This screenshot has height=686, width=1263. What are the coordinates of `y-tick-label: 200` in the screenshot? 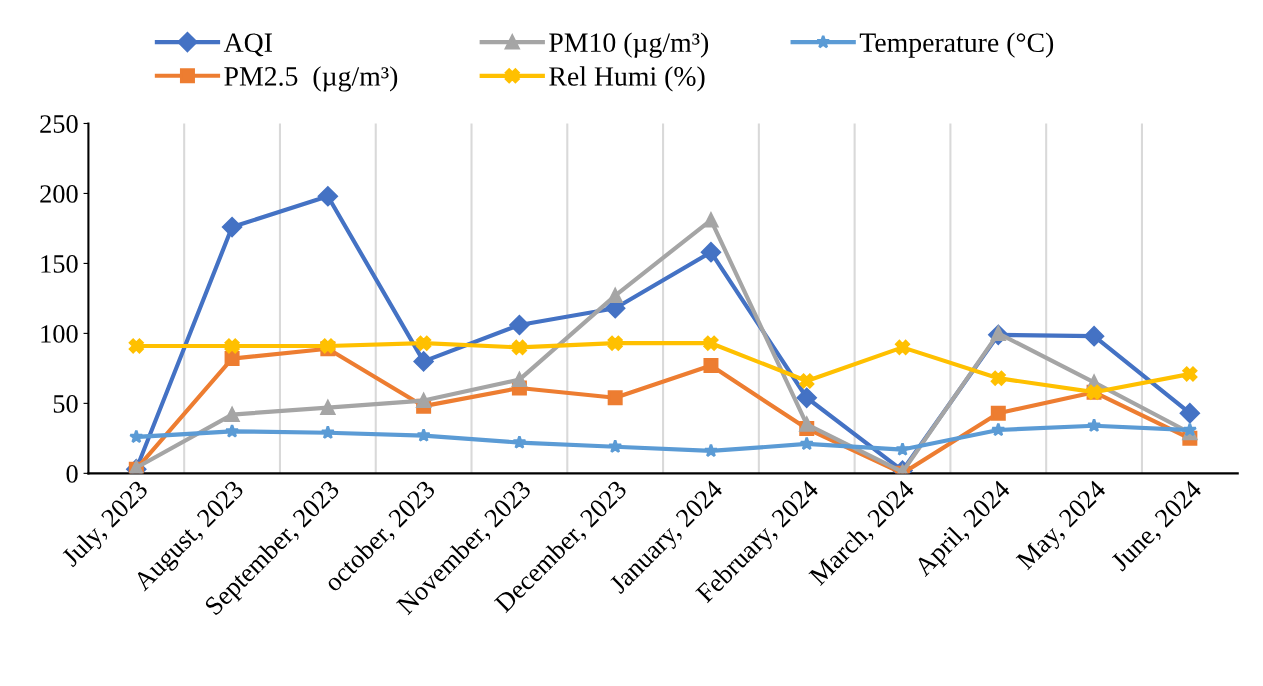 It's located at (59, 194).